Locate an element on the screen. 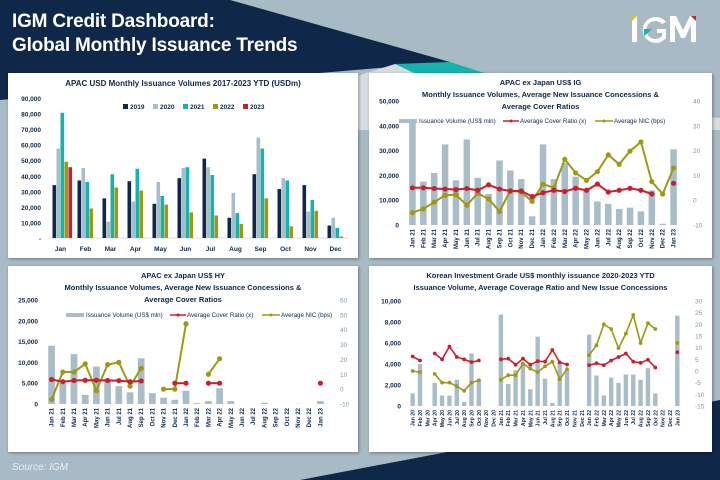 The width and height of the screenshot is (720, 480). nic-line is located at coordinates (175, 357).